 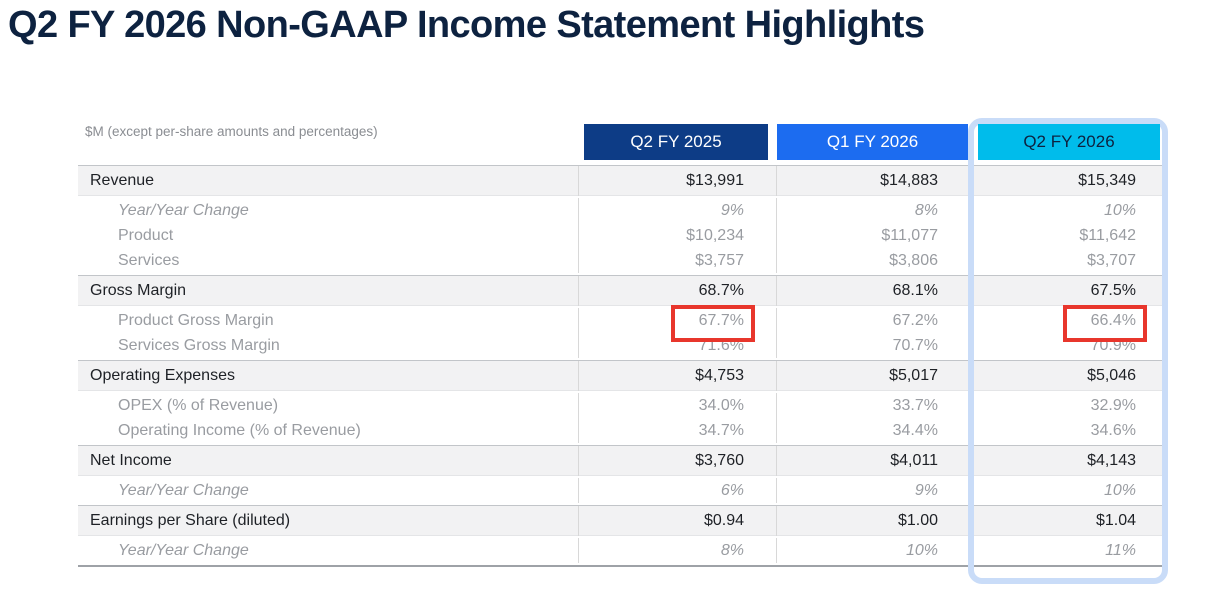 What do you see at coordinates (146, 235) in the screenshot?
I see `subrow-label: Product` at bounding box center [146, 235].